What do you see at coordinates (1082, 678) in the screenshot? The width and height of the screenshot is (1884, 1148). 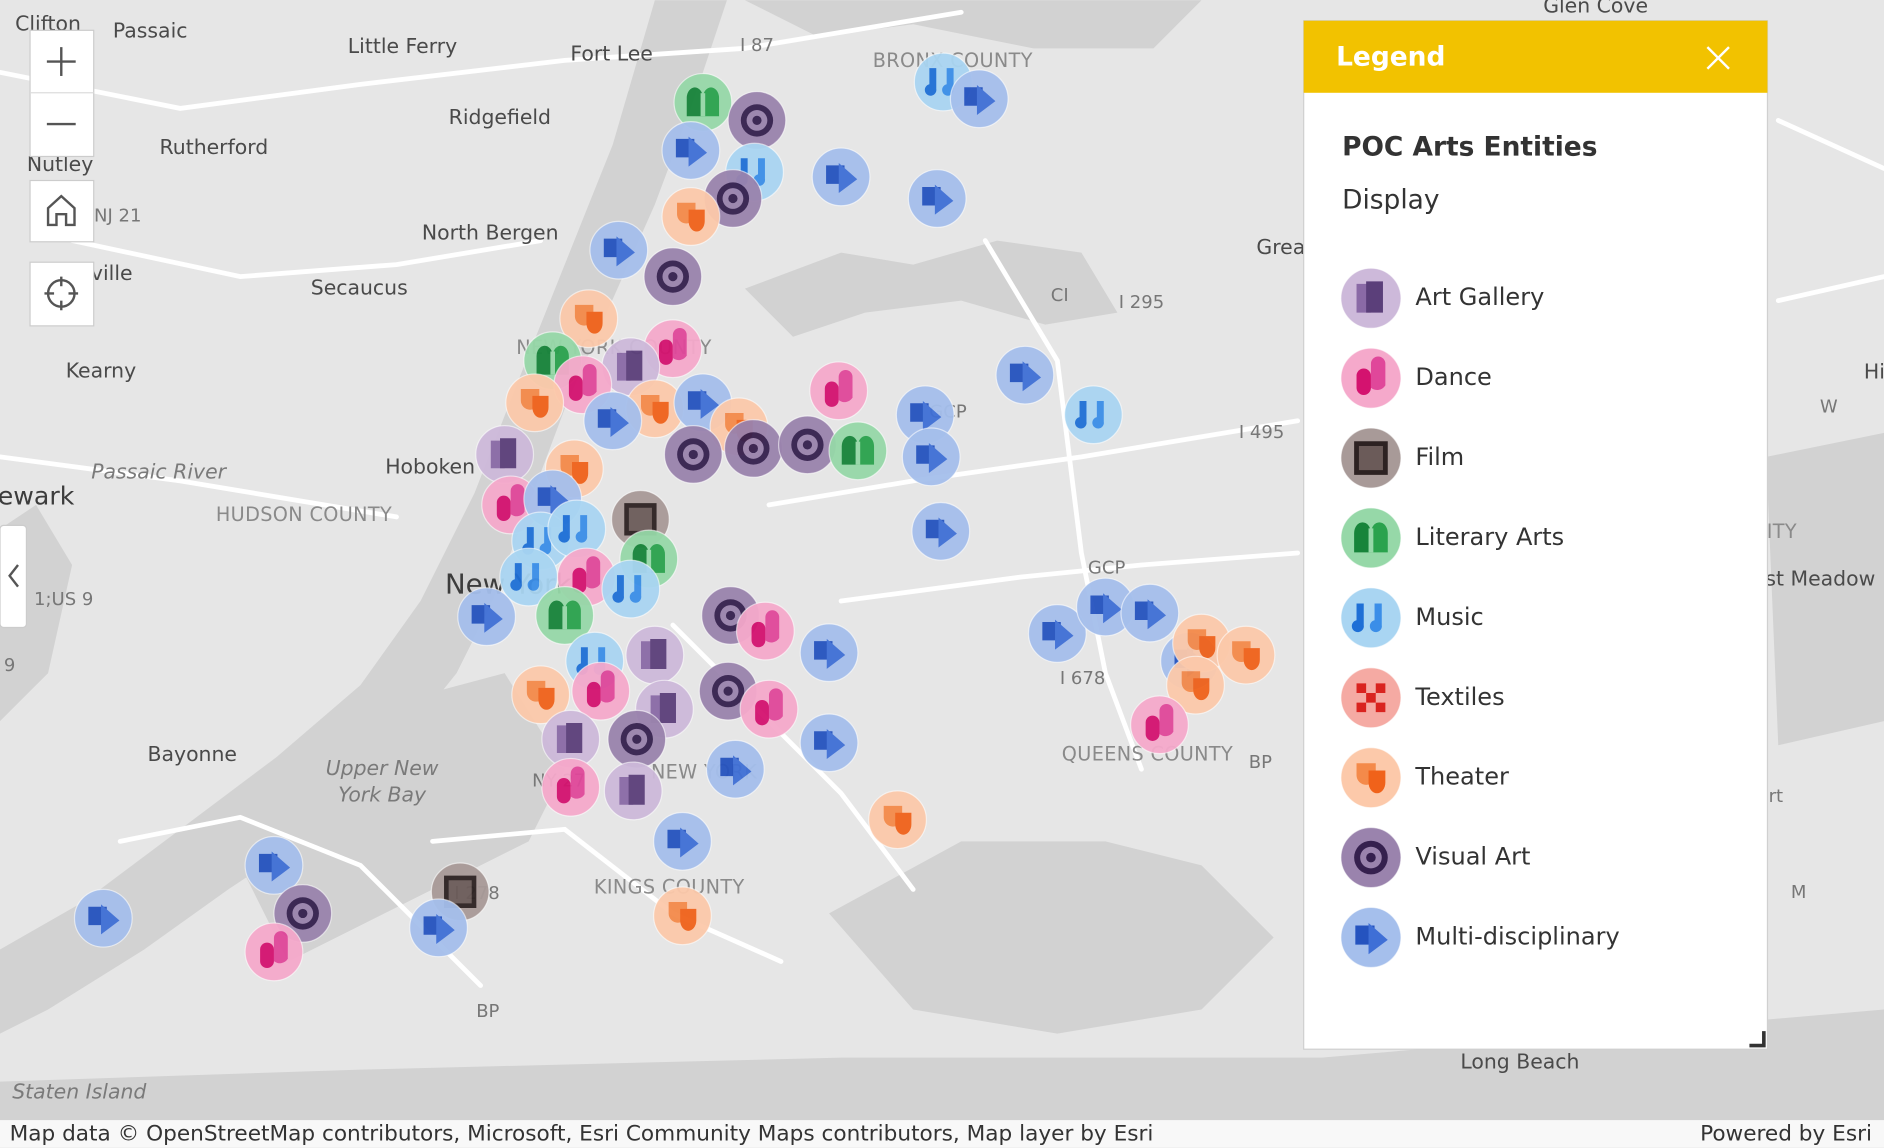 I see `place-label: I 678` at bounding box center [1082, 678].